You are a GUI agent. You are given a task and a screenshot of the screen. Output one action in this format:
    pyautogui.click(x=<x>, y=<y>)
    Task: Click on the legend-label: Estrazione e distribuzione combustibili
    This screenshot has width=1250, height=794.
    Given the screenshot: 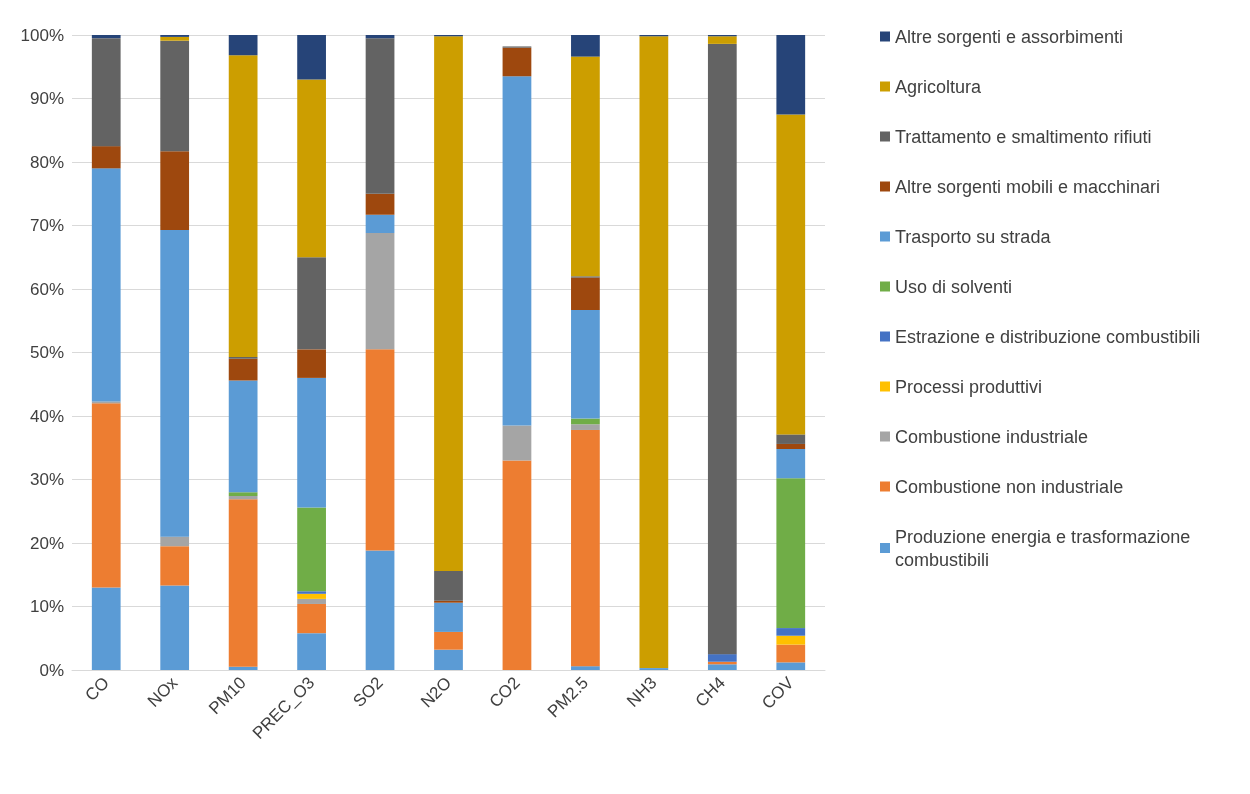 What is the action you would take?
    pyautogui.click(x=1048, y=336)
    